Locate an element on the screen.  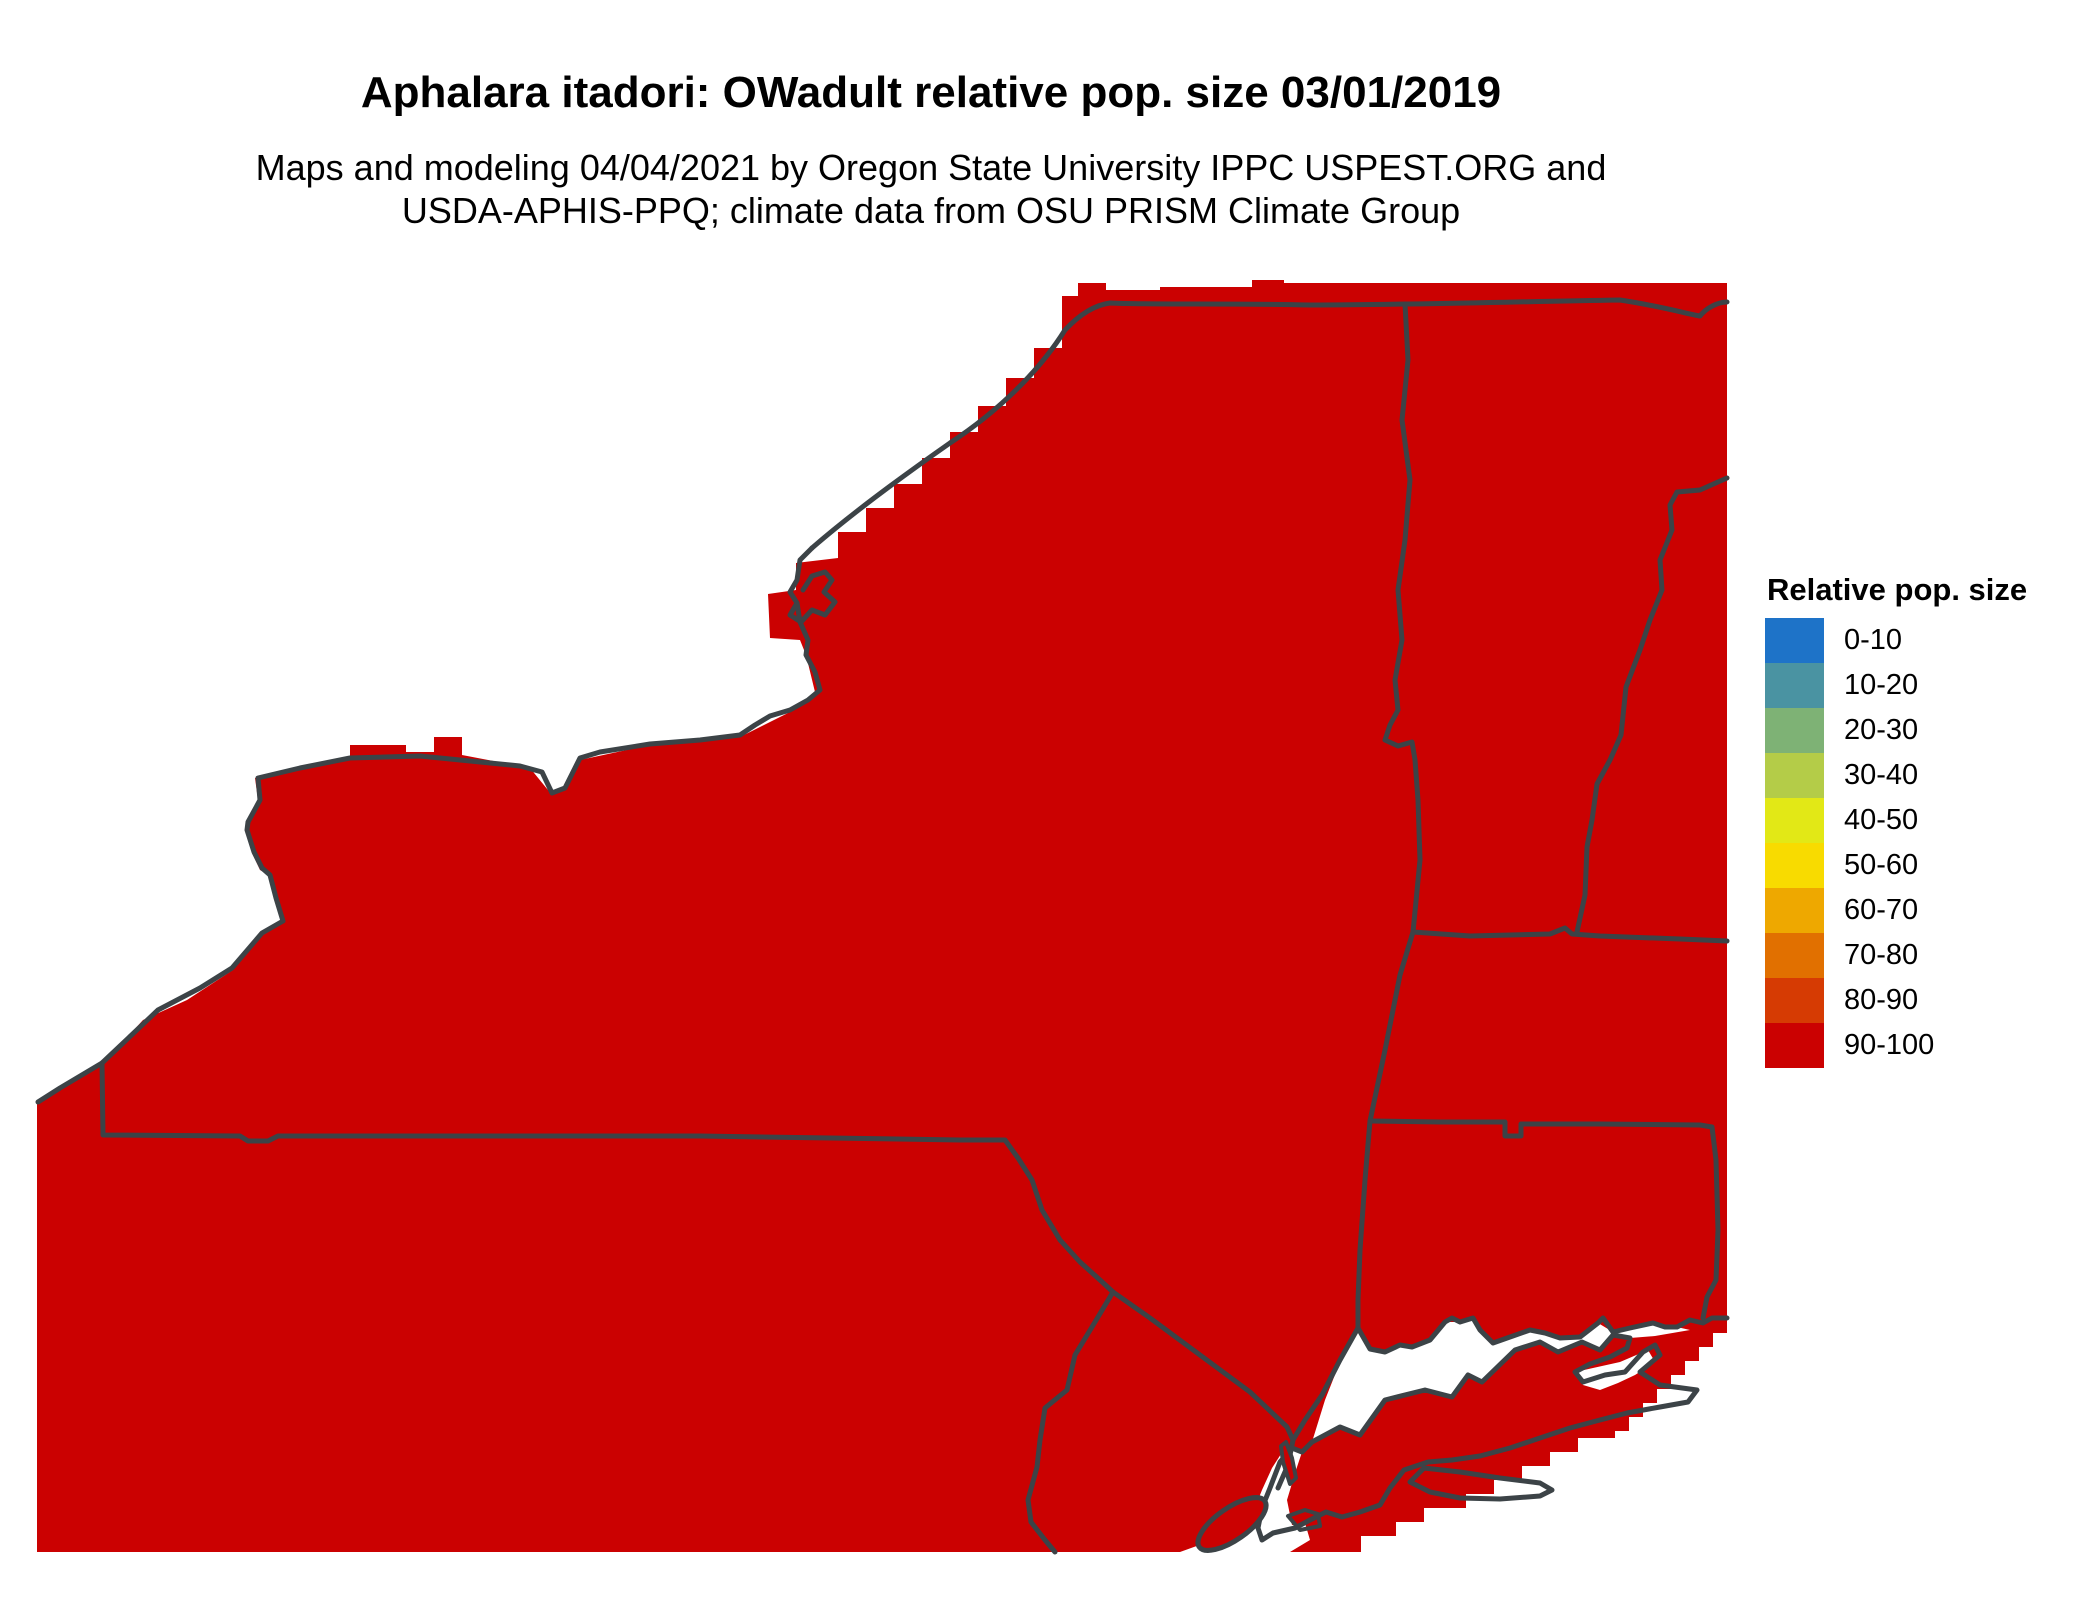
legend-item: 10-20 is located at coordinates (1896, 685).